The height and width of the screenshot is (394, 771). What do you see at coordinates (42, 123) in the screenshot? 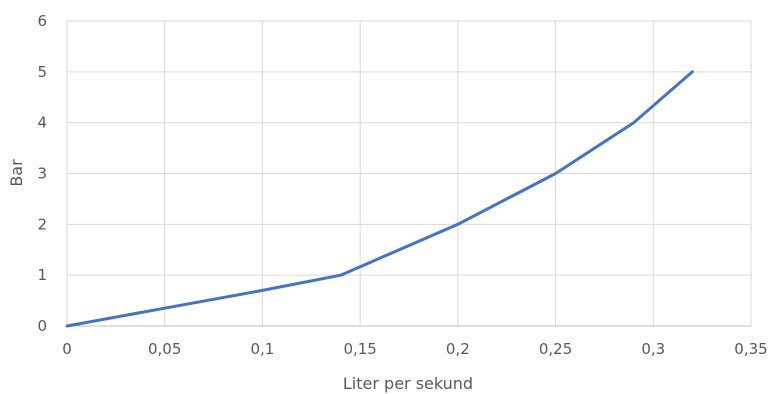
I see `y-tick-label: 4` at bounding box center [42, 123].